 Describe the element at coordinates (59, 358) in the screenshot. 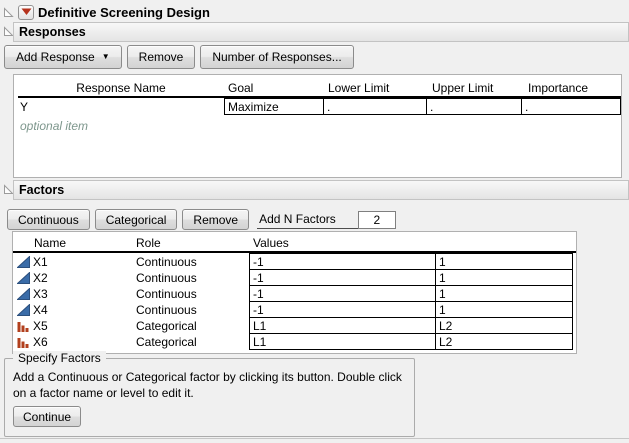

I see `specify-factors-legend: Specify Factors` at that location.